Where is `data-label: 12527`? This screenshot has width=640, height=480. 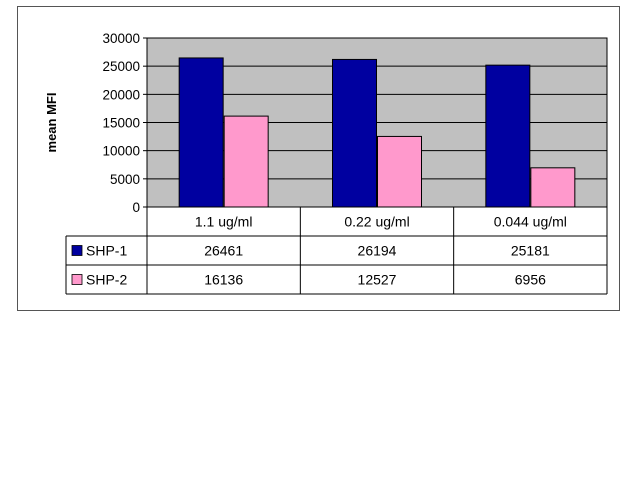
data-label: 12527 is located at coordinates (377, 280).